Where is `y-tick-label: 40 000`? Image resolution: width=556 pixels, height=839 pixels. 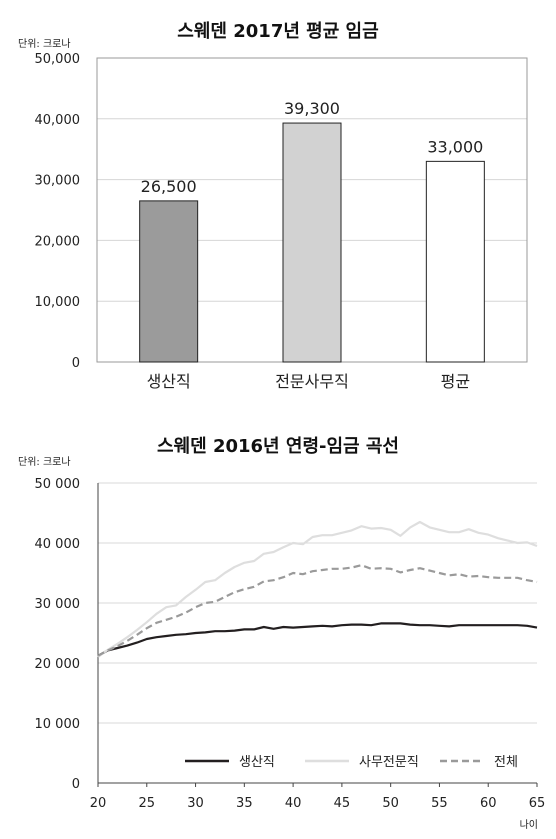 y-tick-label: 40 000 is located at coordinates (58, 544).